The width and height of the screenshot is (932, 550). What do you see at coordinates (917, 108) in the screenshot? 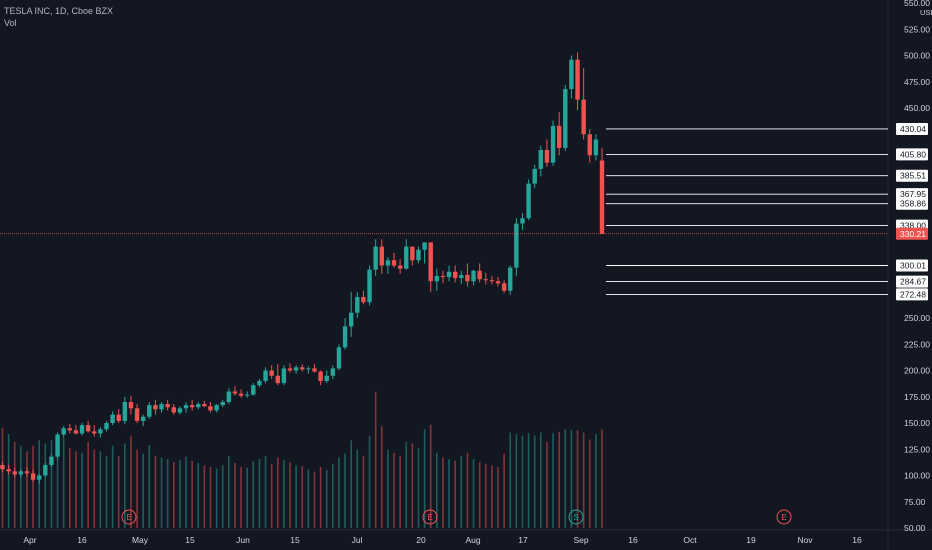
I see `y-tick-label: 450.00` at bounding box center [917, 108].